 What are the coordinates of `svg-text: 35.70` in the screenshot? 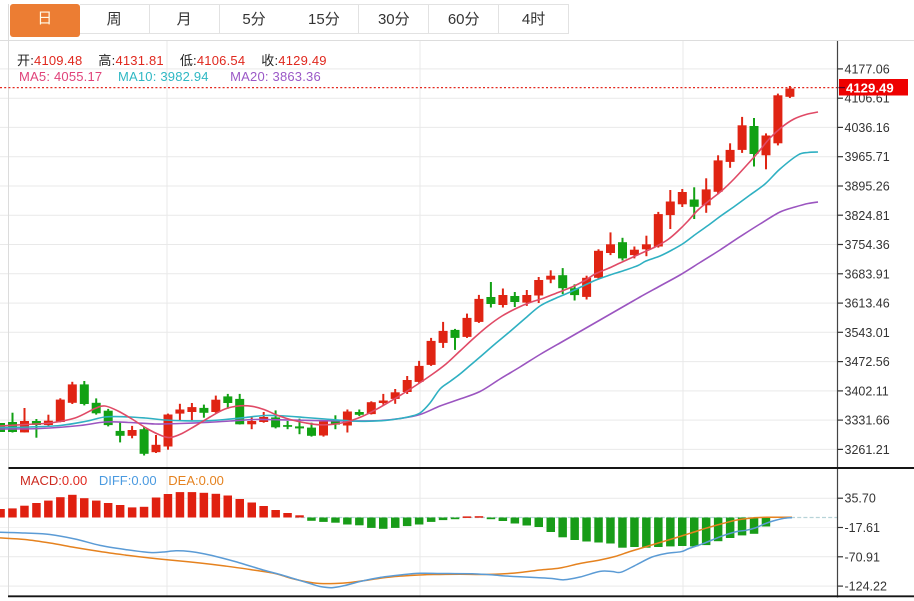 It's located at (860, 499).